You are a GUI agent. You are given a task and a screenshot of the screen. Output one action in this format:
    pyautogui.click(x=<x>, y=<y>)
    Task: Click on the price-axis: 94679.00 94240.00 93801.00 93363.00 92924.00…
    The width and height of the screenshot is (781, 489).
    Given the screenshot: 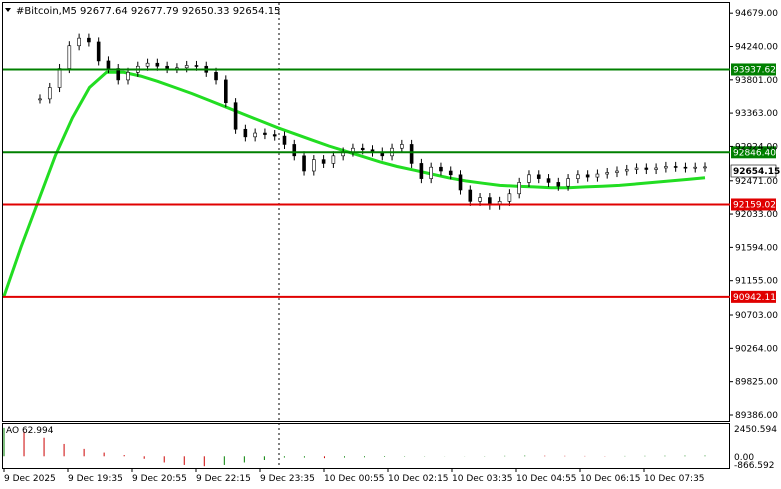 What is the action you would take?
    pyautogui.click(x=754, y=215)
    